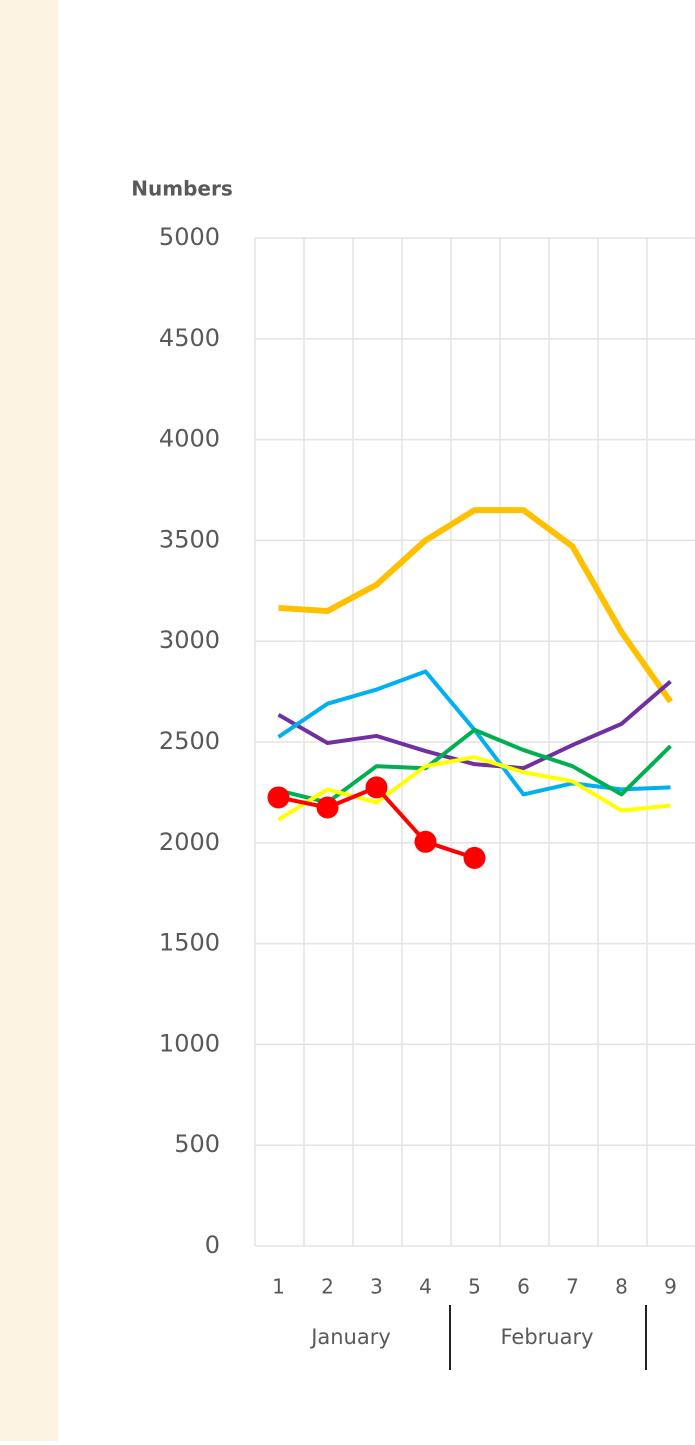 The width and height of the screenshot is (695, 1445). What do you see at coordinates (350, 1337) in the screenshot?
I see `month-label: January` at bounding box center [350, 1337].